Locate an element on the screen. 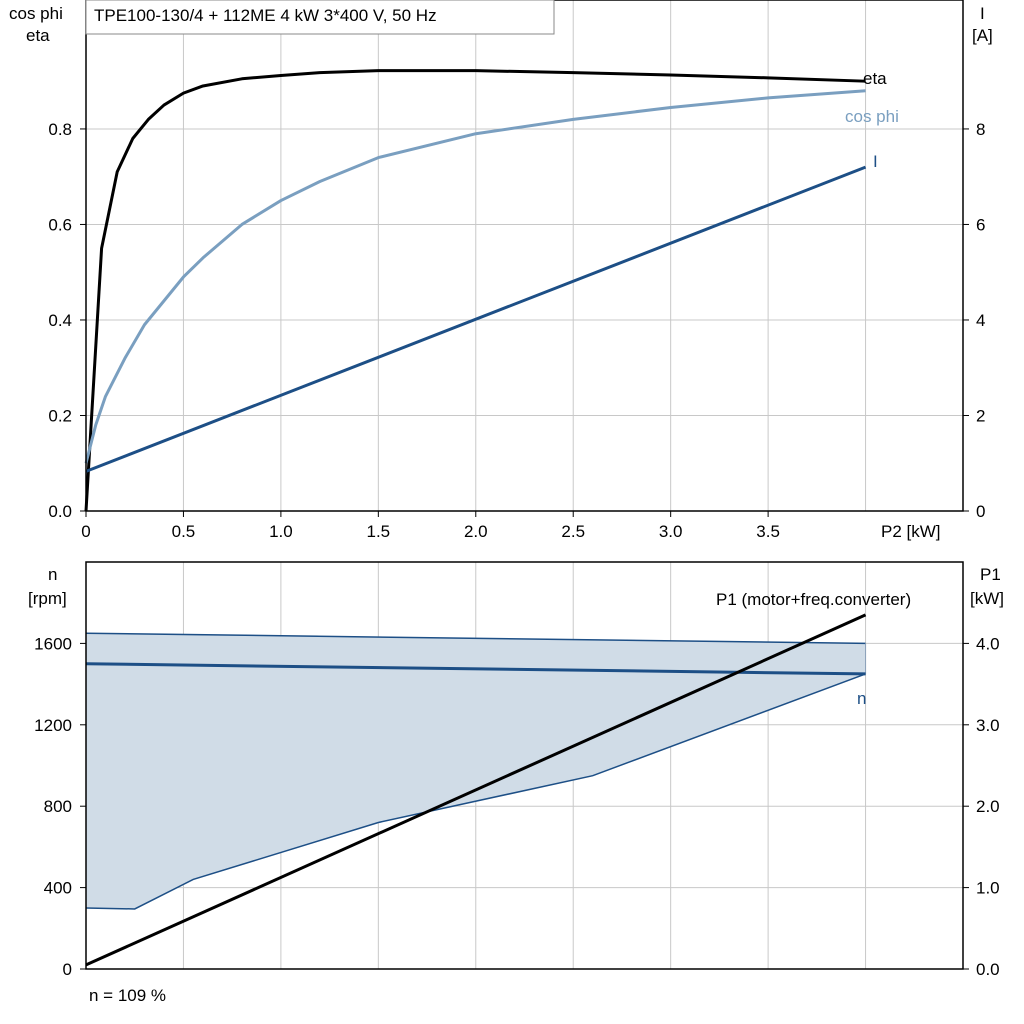 This screenshot has width=1024, height=1024. top-left-tick-label: 0.4 is located at coordinates (60, 320).